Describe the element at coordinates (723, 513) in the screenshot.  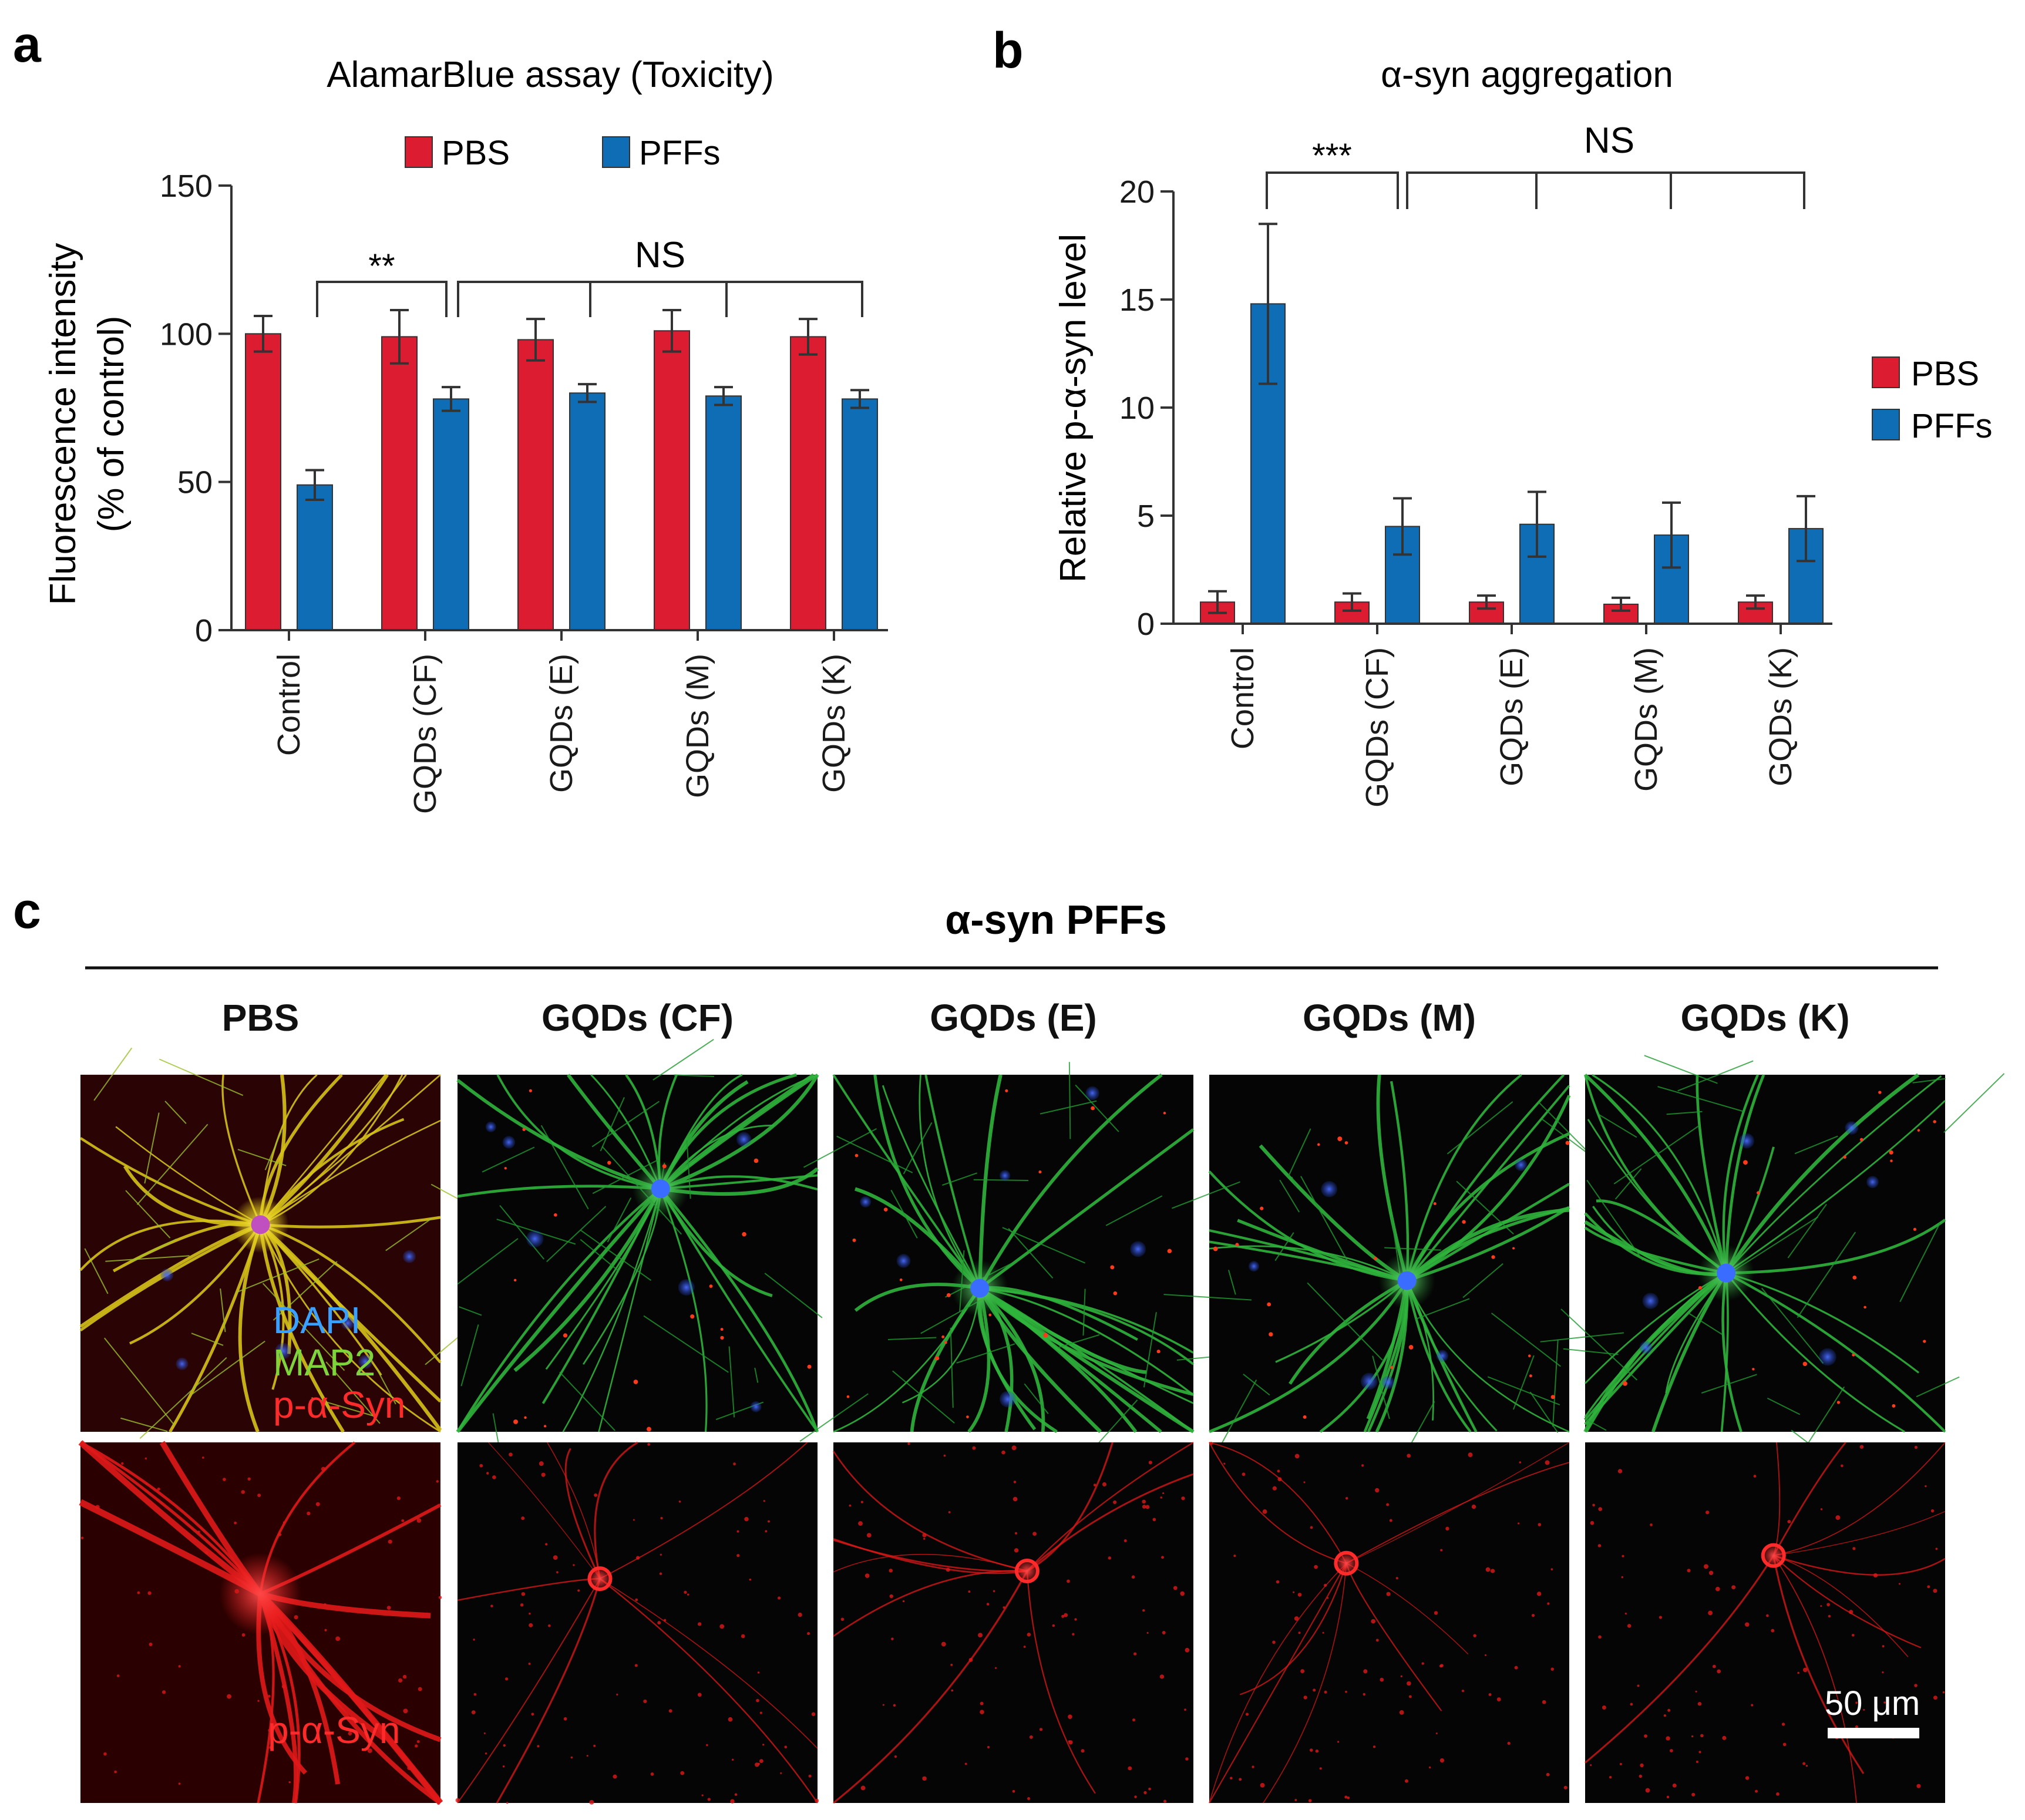
I see `chart-a-bar-pffs-gqds-m` at that location.